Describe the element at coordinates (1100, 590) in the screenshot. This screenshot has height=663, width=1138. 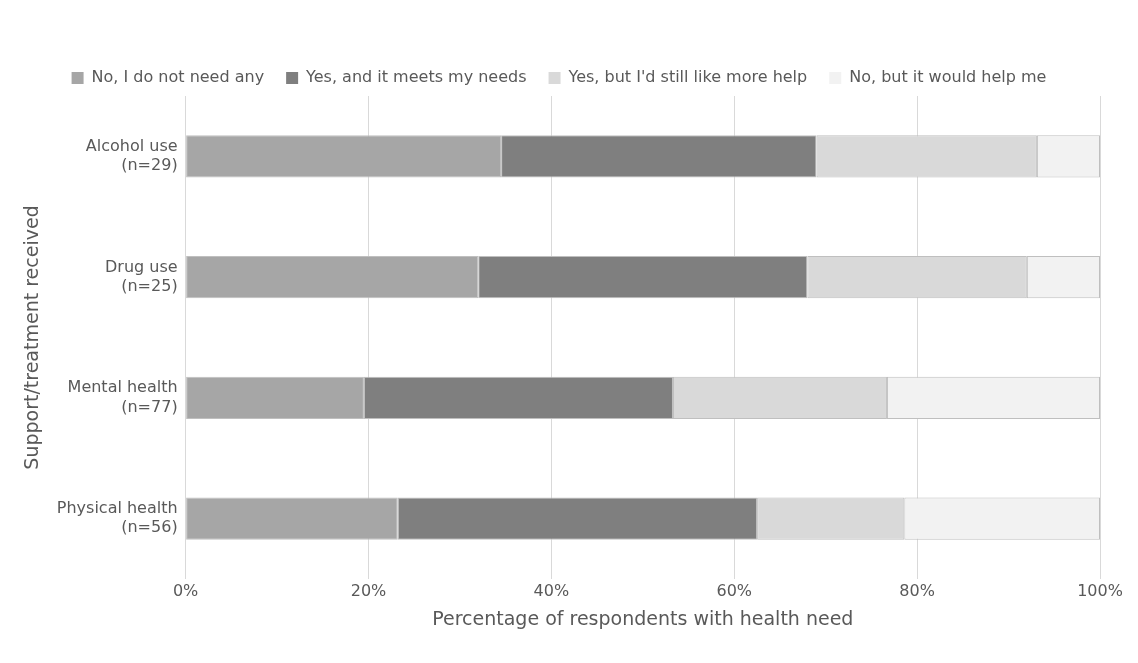
I see `x-tick-label: 100%` at that location.